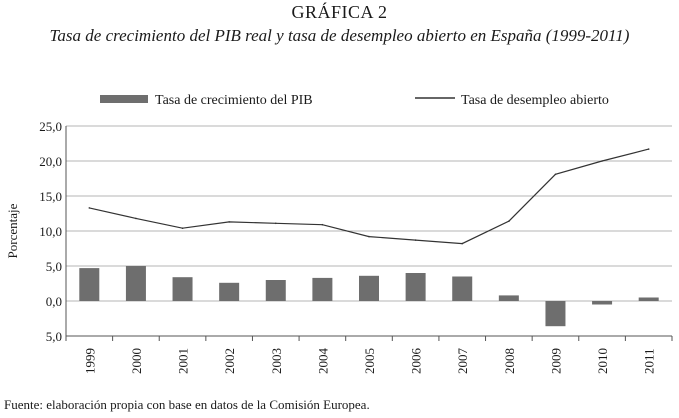  Describe the element at coordinates (322, 224) in the screenshot. I see `line-point-2004` at that location.